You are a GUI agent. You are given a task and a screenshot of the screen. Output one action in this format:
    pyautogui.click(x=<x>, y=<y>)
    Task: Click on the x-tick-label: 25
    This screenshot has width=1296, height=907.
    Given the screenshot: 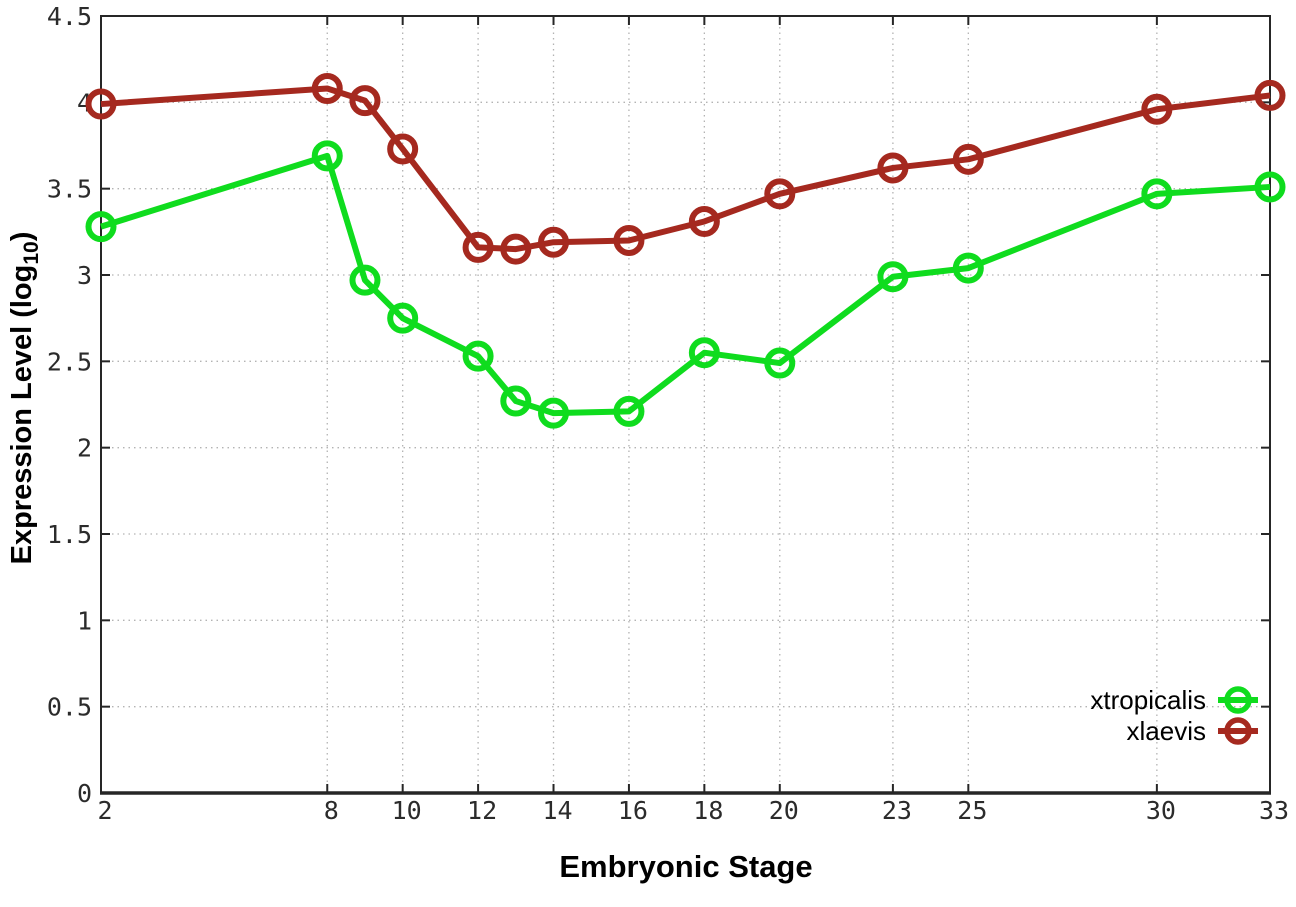 What is the action you would take?
    pyautogui.click(x=972, y=810)
    